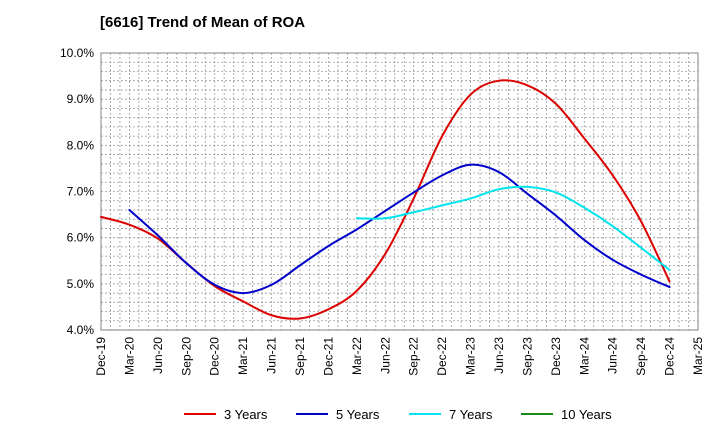 Image resolution: width=720 pixels, height=440 pixels. What do you see at coordinates (81, 145) in the screenshot?
I see `y-tick-label: 8.0%` at bounding box center [81, 145].